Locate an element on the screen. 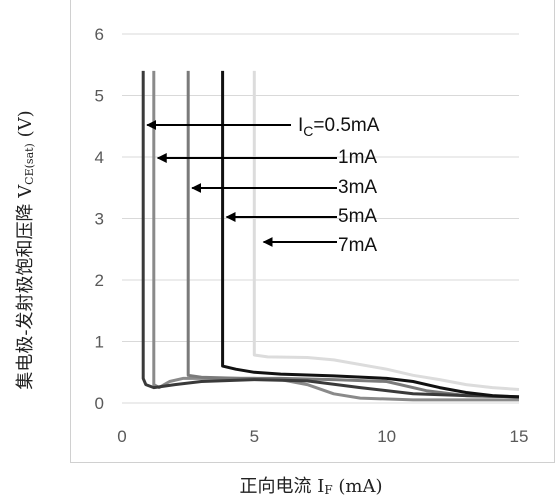 Image resolution: width=557 pixels, height=501 pixels. callout-3ma: 3mA is located at coordinates (357, 187).